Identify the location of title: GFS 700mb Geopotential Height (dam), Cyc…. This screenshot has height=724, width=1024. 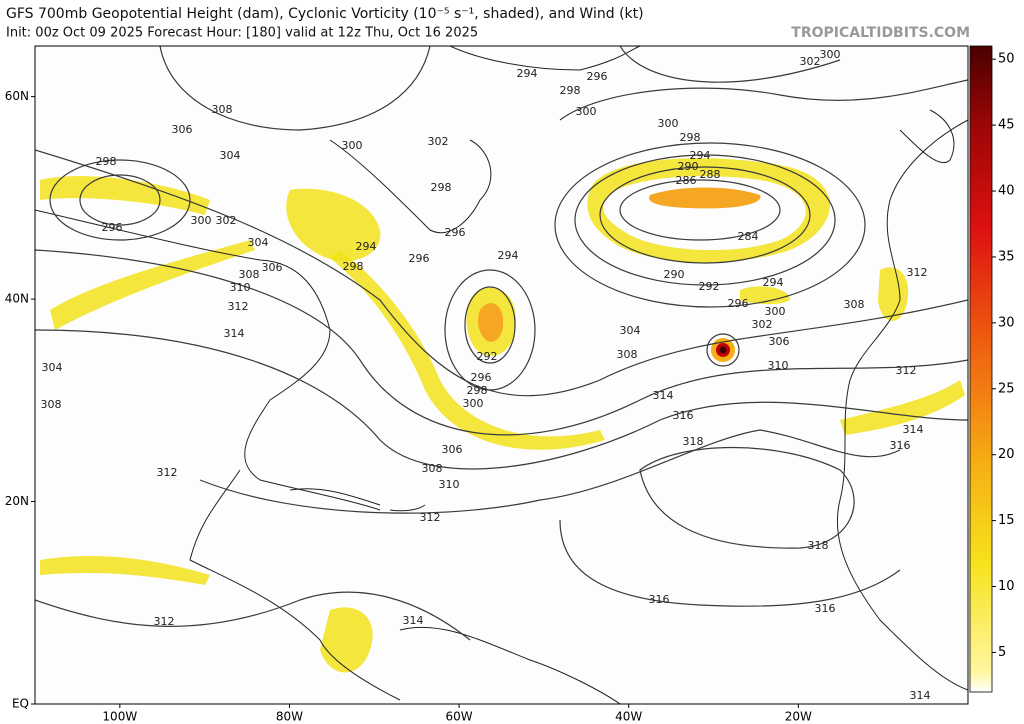
(325, 14).